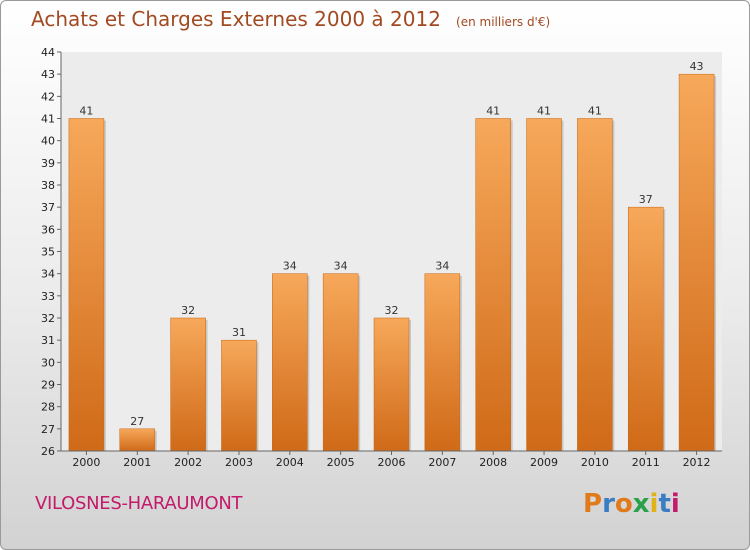 This screenshot has height=550, width=750. I want to click on x-tick-label: 2003, so click(239, 462).